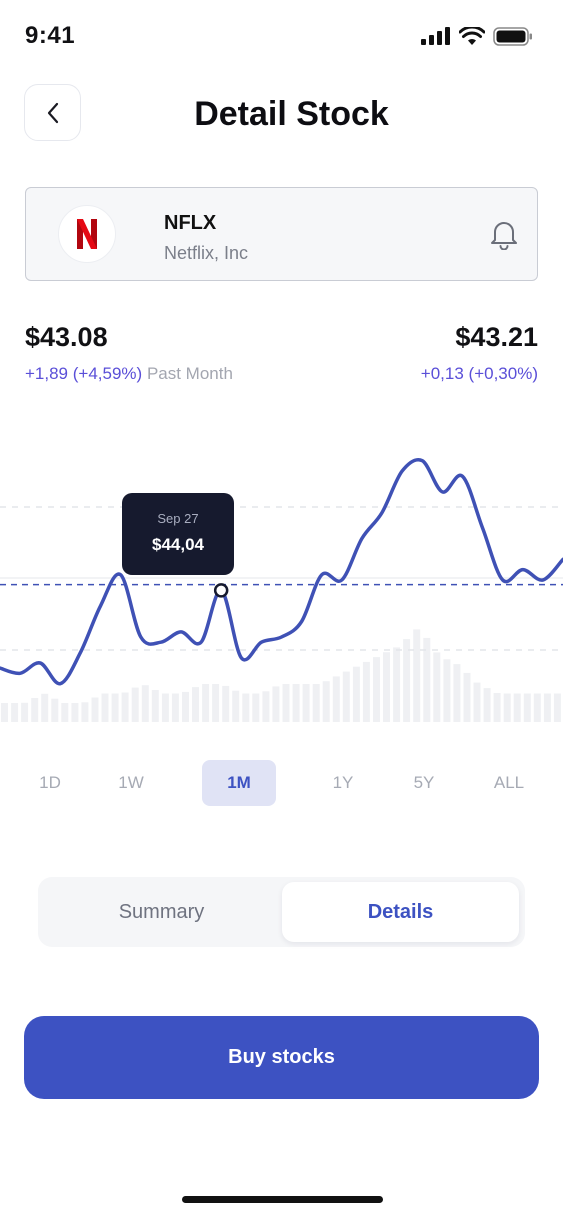 Image resolution: width=563 pixels, height=1218 pixels. Describe the element at coordinates (343, 782) in the screenshot. I see `range-1y: 1Y` at that location.